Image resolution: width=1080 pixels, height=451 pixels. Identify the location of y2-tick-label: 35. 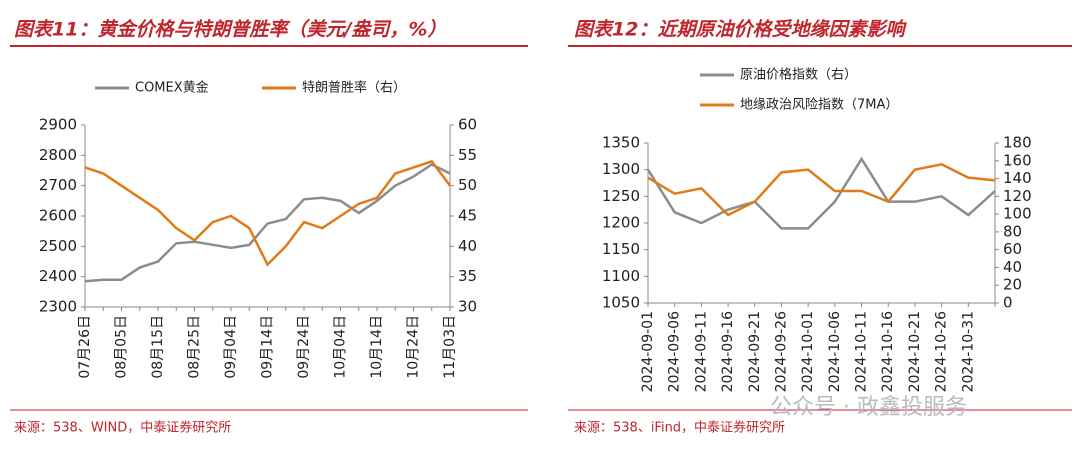
(467, 276).